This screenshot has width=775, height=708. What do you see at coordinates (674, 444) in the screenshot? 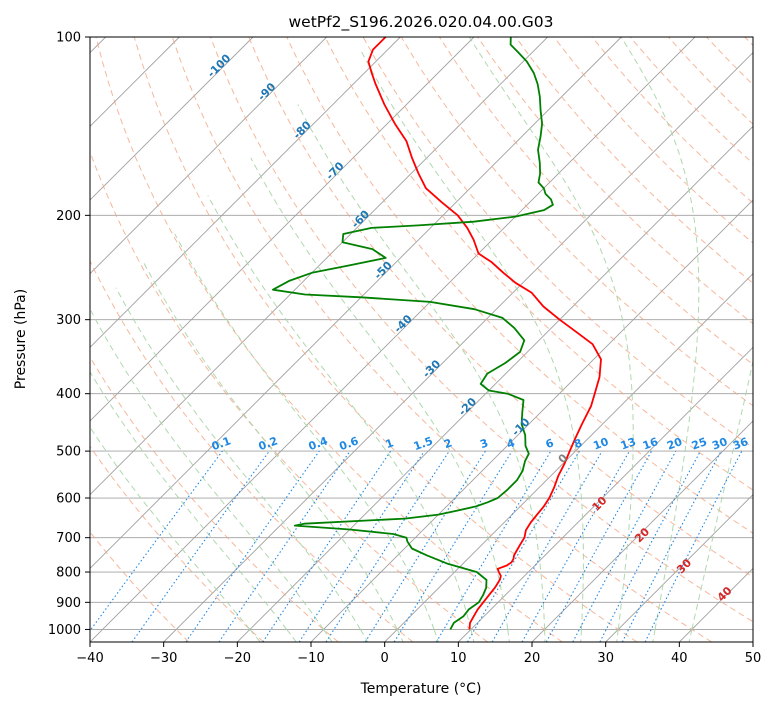
I see `mixing-ratio-label: 20` at bounding box center [674, 444].